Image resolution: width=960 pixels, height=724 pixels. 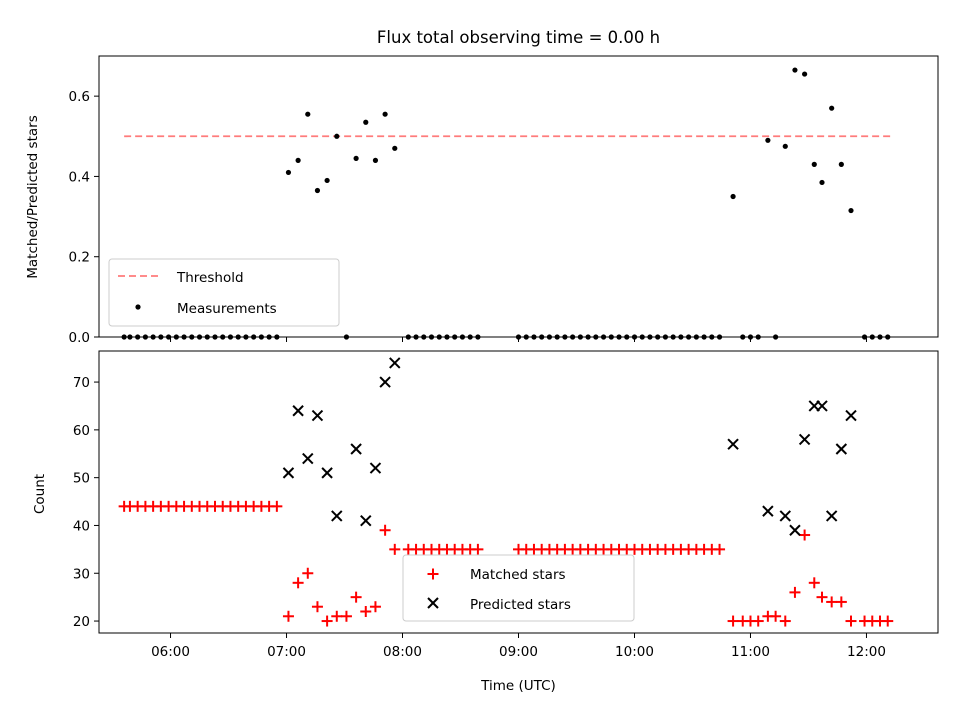 What do you see at coordinates (518, 652) in the screenshot?
I see `x-tick-label: 09:00` at bounding box center [518, 652].